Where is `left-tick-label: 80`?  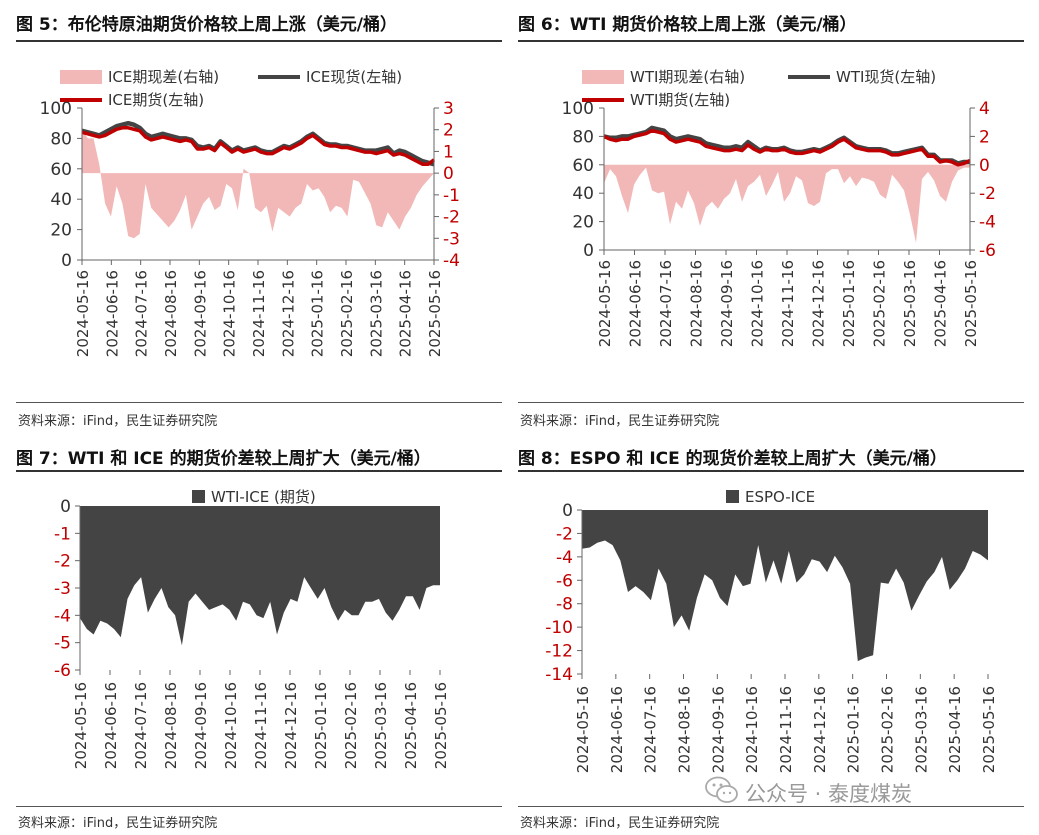
left-tick-label: 80 is located at coordinates (583, 137).